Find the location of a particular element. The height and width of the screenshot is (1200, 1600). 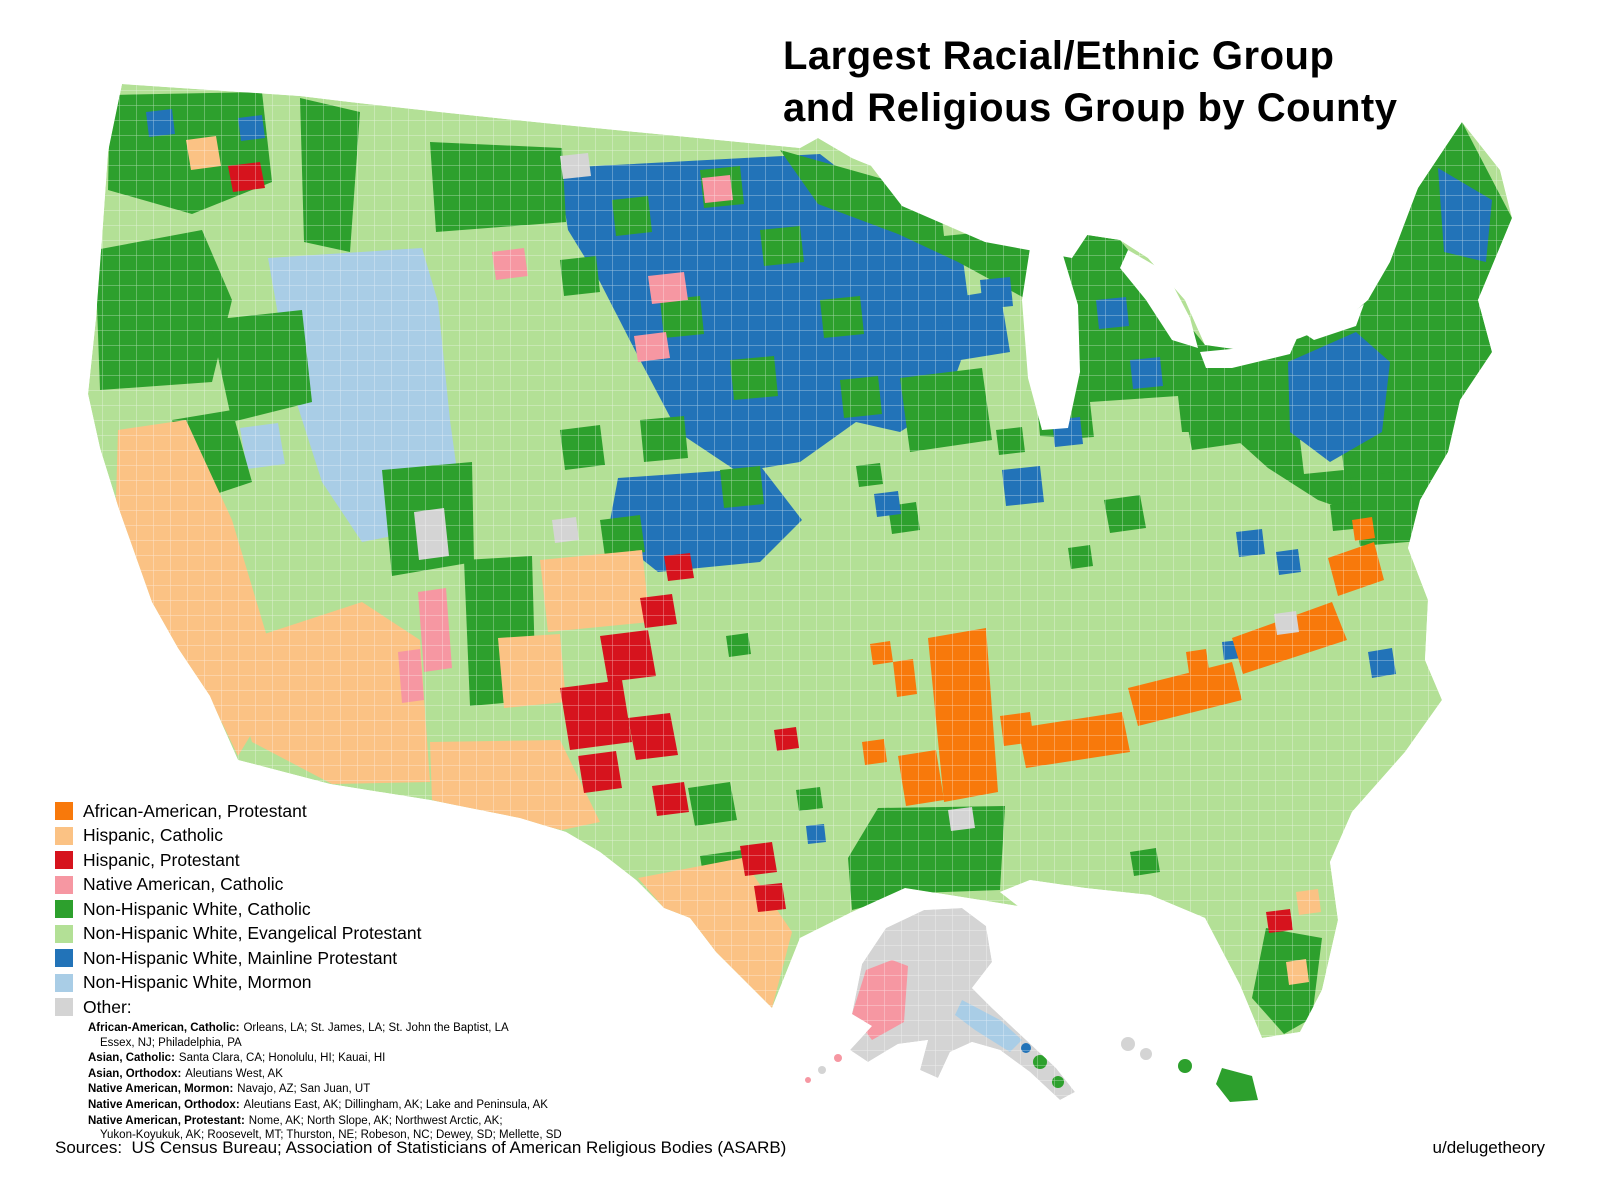

legend-item-label: Native American, Catholic is located at coordinates (183, 884).